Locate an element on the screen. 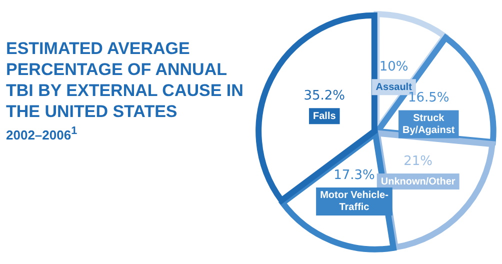  slice-label: Unknown/Other is located at coordinates (418, 182).